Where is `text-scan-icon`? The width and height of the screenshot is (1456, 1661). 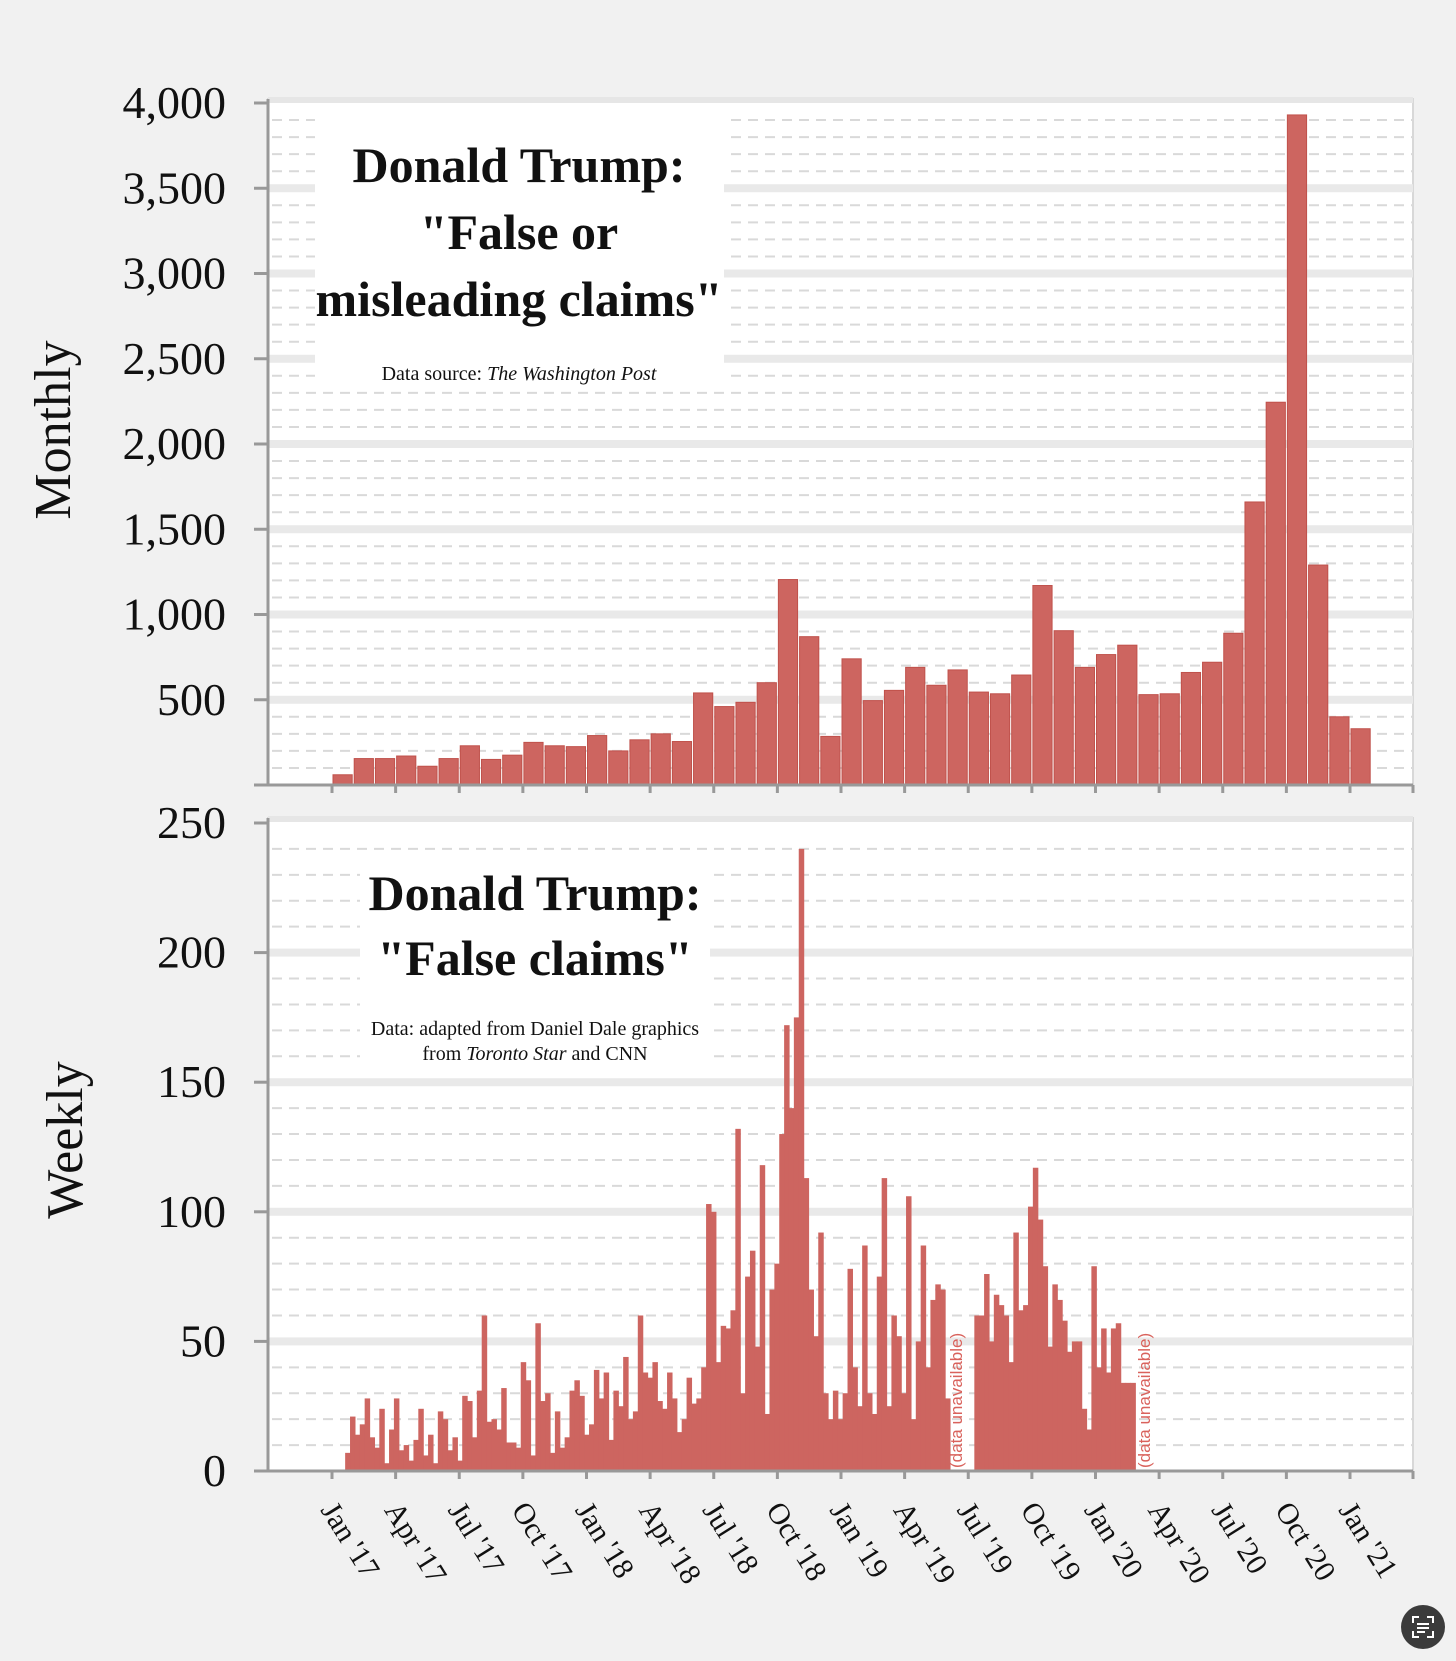
text-scan-icon is located at coordinates (1423, 1627).